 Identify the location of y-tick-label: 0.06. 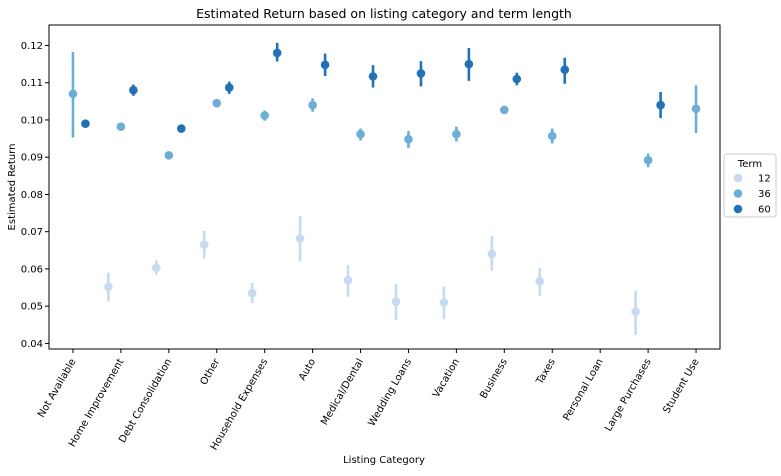
(32, 269).